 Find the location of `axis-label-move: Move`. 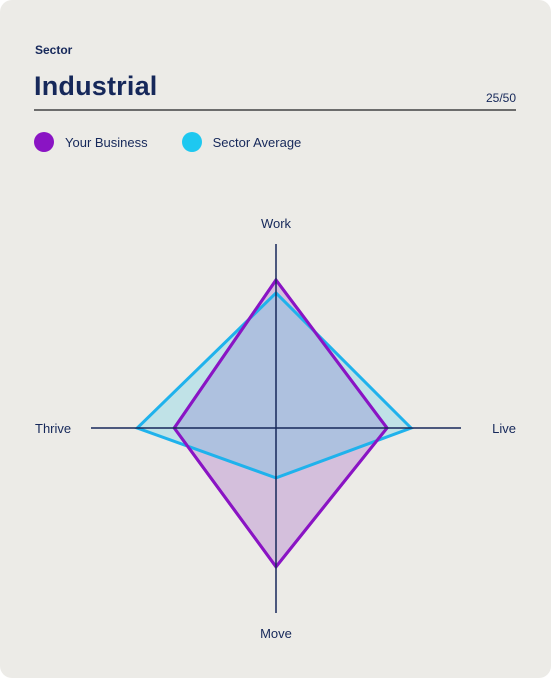

axis-label-move: Move is located at coordinates (276, 633).